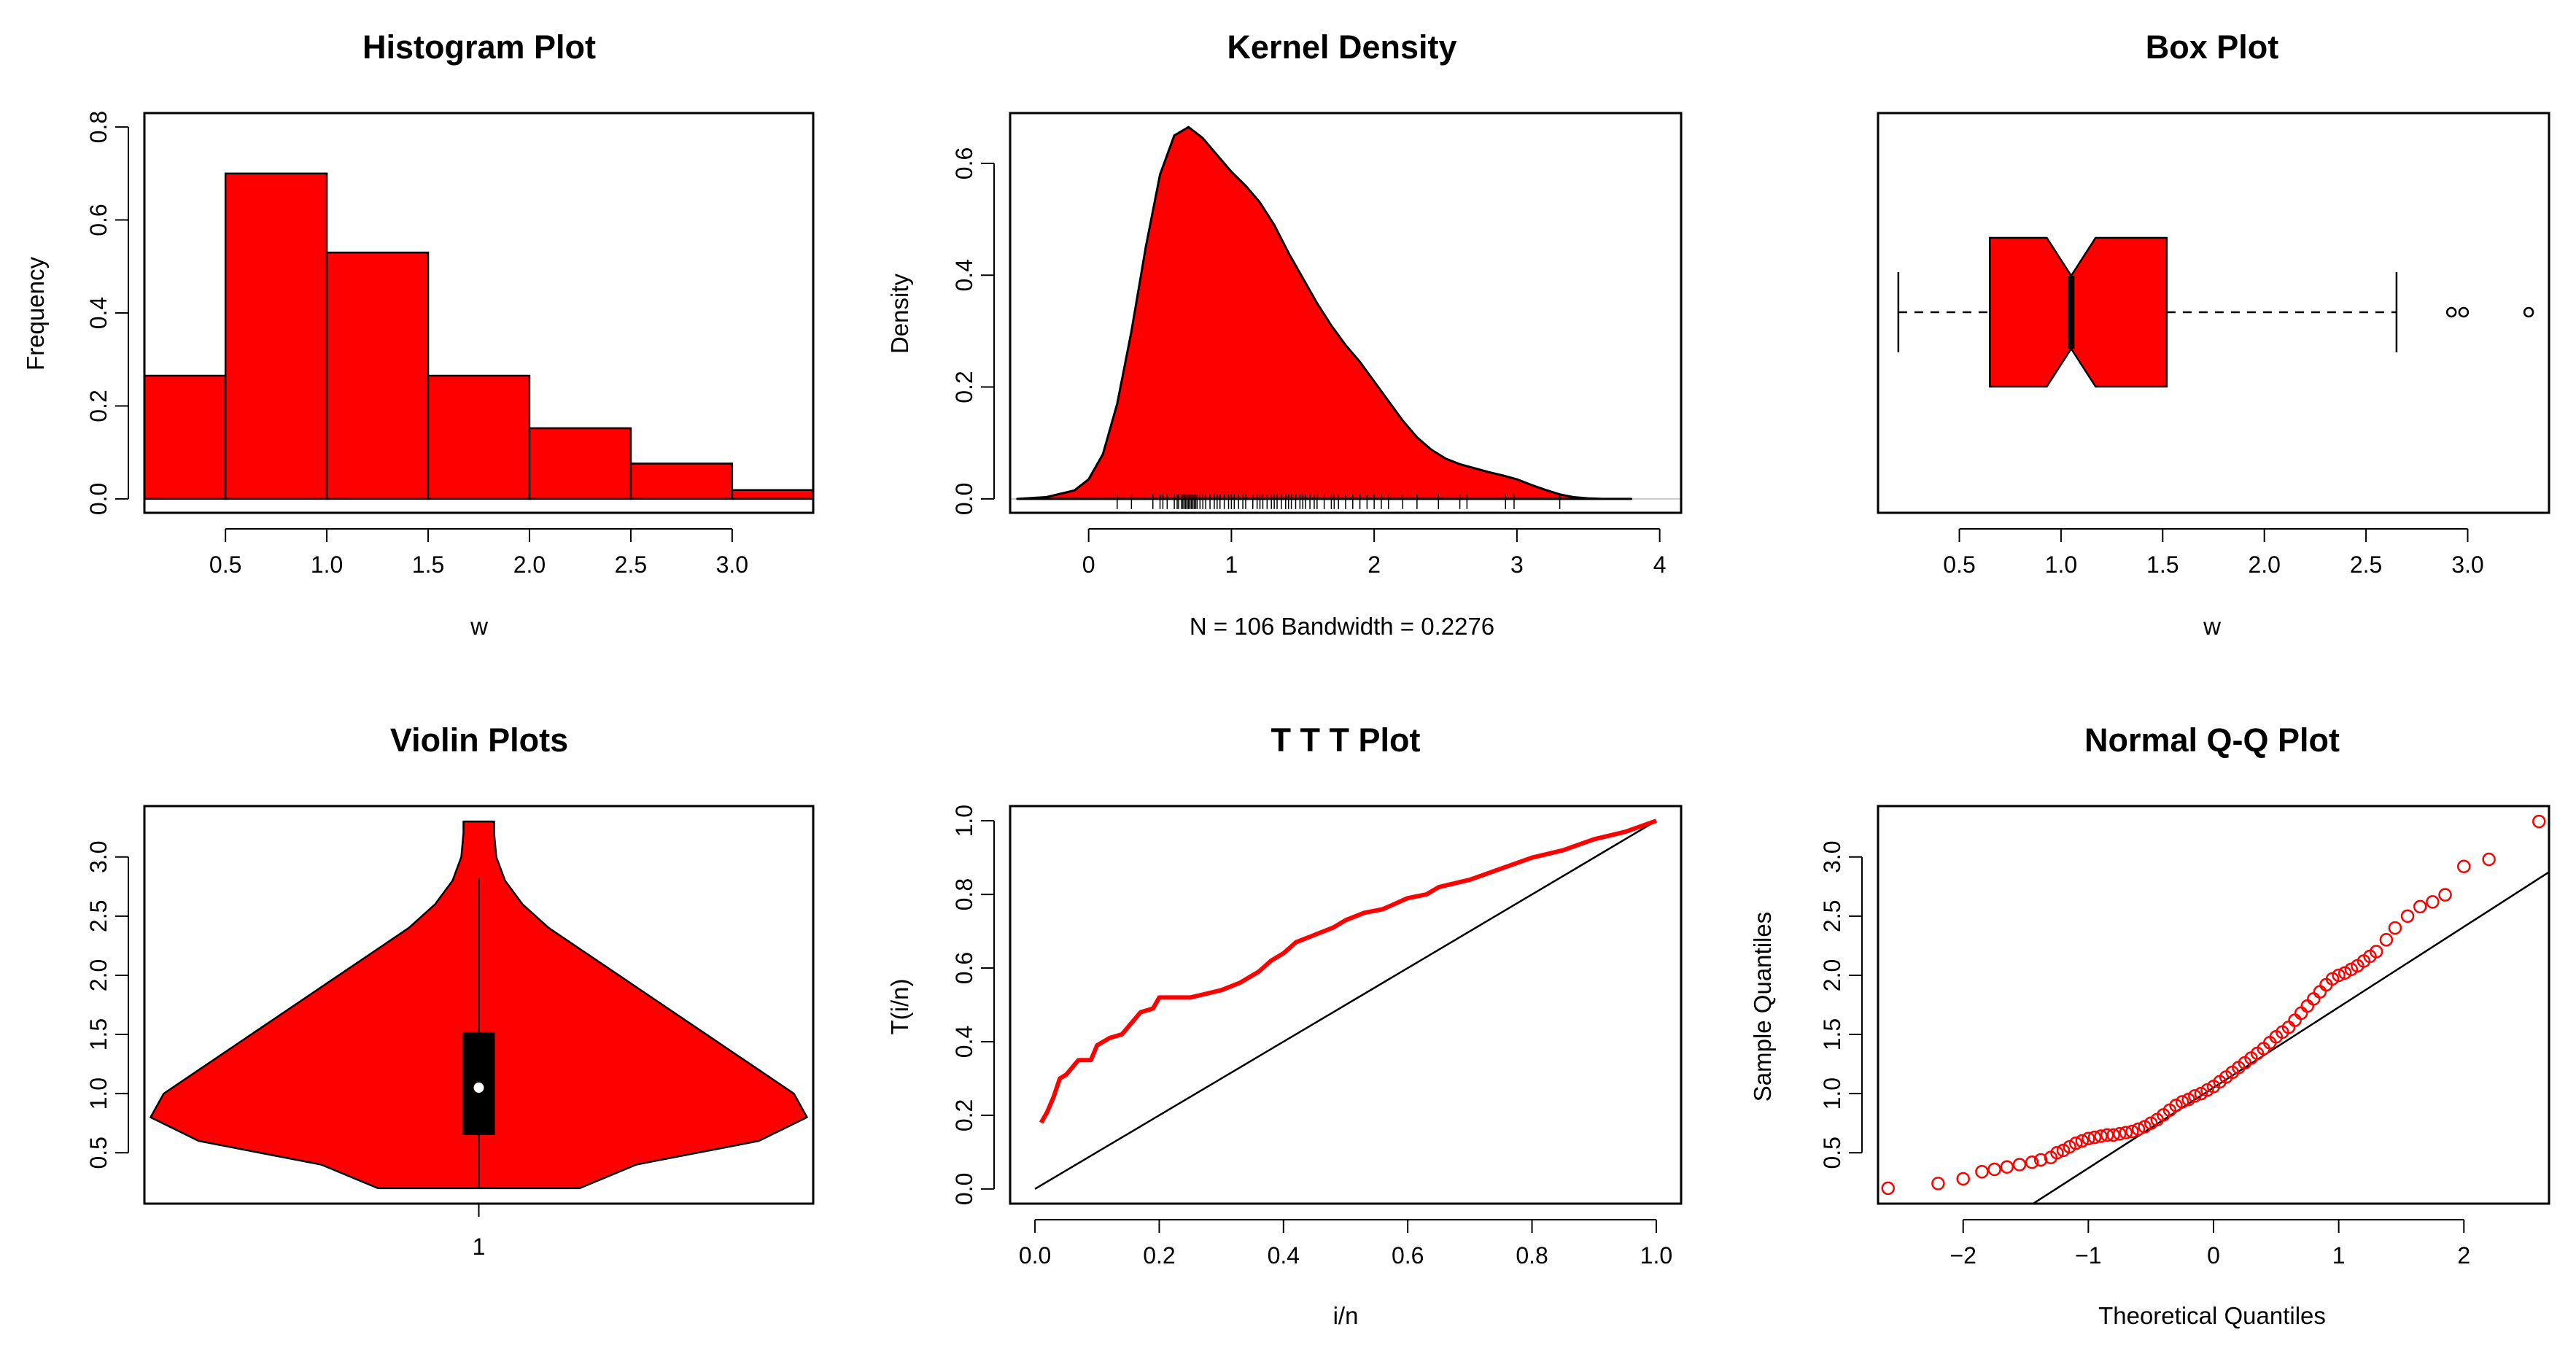 Image resolution: width=2576 pixels, height=1351 pixels. Describe the element at coordinates (2339, 1256) in the screenshot. I see `qq-x-tick-label: 1` at that location.